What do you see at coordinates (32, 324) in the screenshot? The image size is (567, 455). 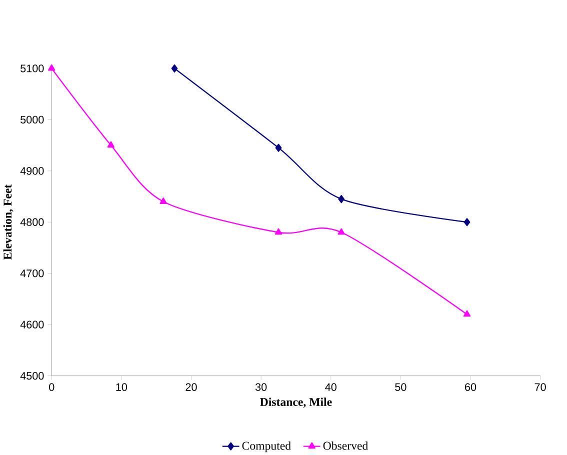 I see `y-tick-label: 4600` at bounding box center [32, 324].